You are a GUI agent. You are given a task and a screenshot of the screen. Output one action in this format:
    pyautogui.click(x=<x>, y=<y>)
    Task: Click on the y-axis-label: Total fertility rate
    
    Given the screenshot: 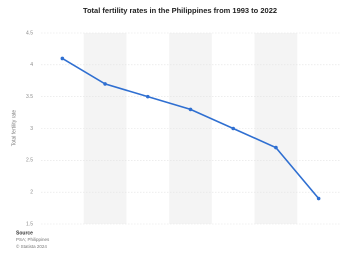 What is the action you would take?
    pyautogui.click(x=14, y=128)
    